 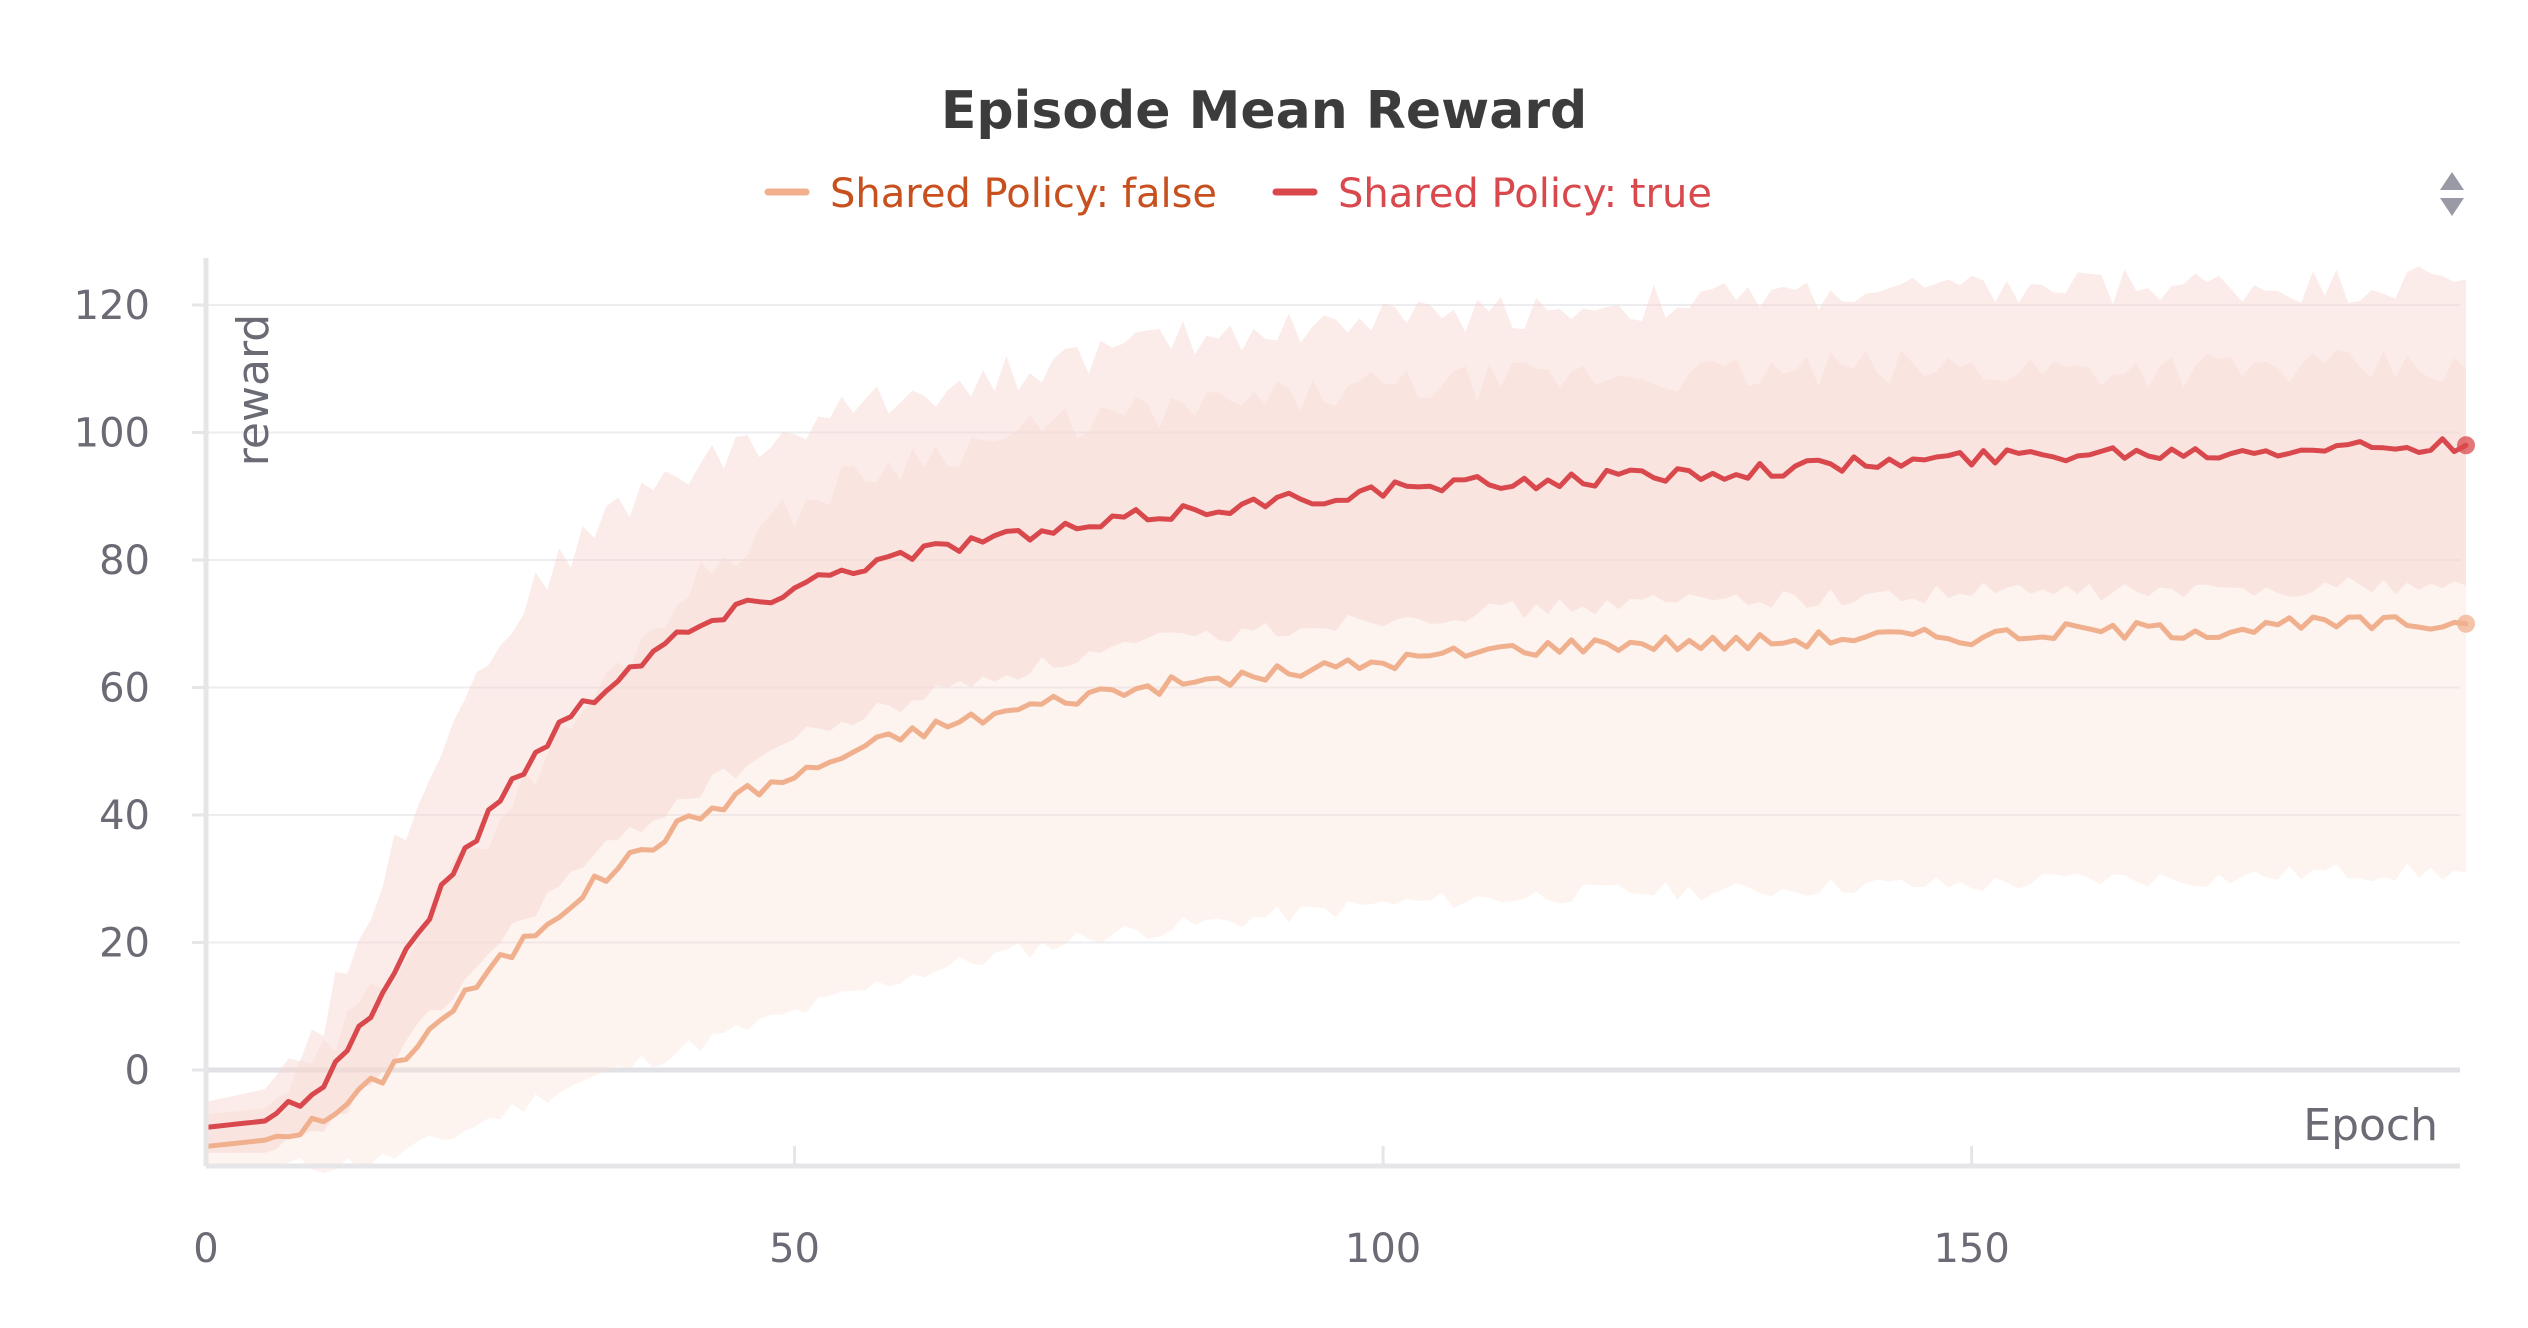 What do you see at coordinates (1525, 194) in the screenshot?
I see `legend-label-true: Shared Policy: true` at bounding box center [1525, 194].